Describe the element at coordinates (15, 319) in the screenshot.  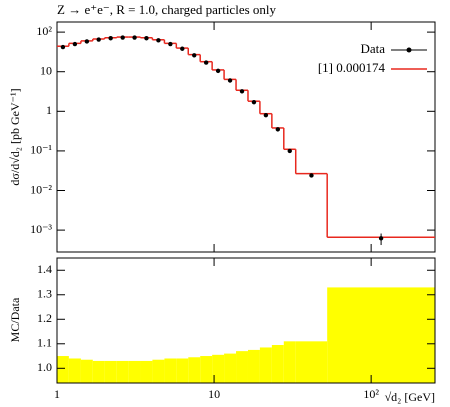
I see `ratio-axis-label: MC/Data` at that location.